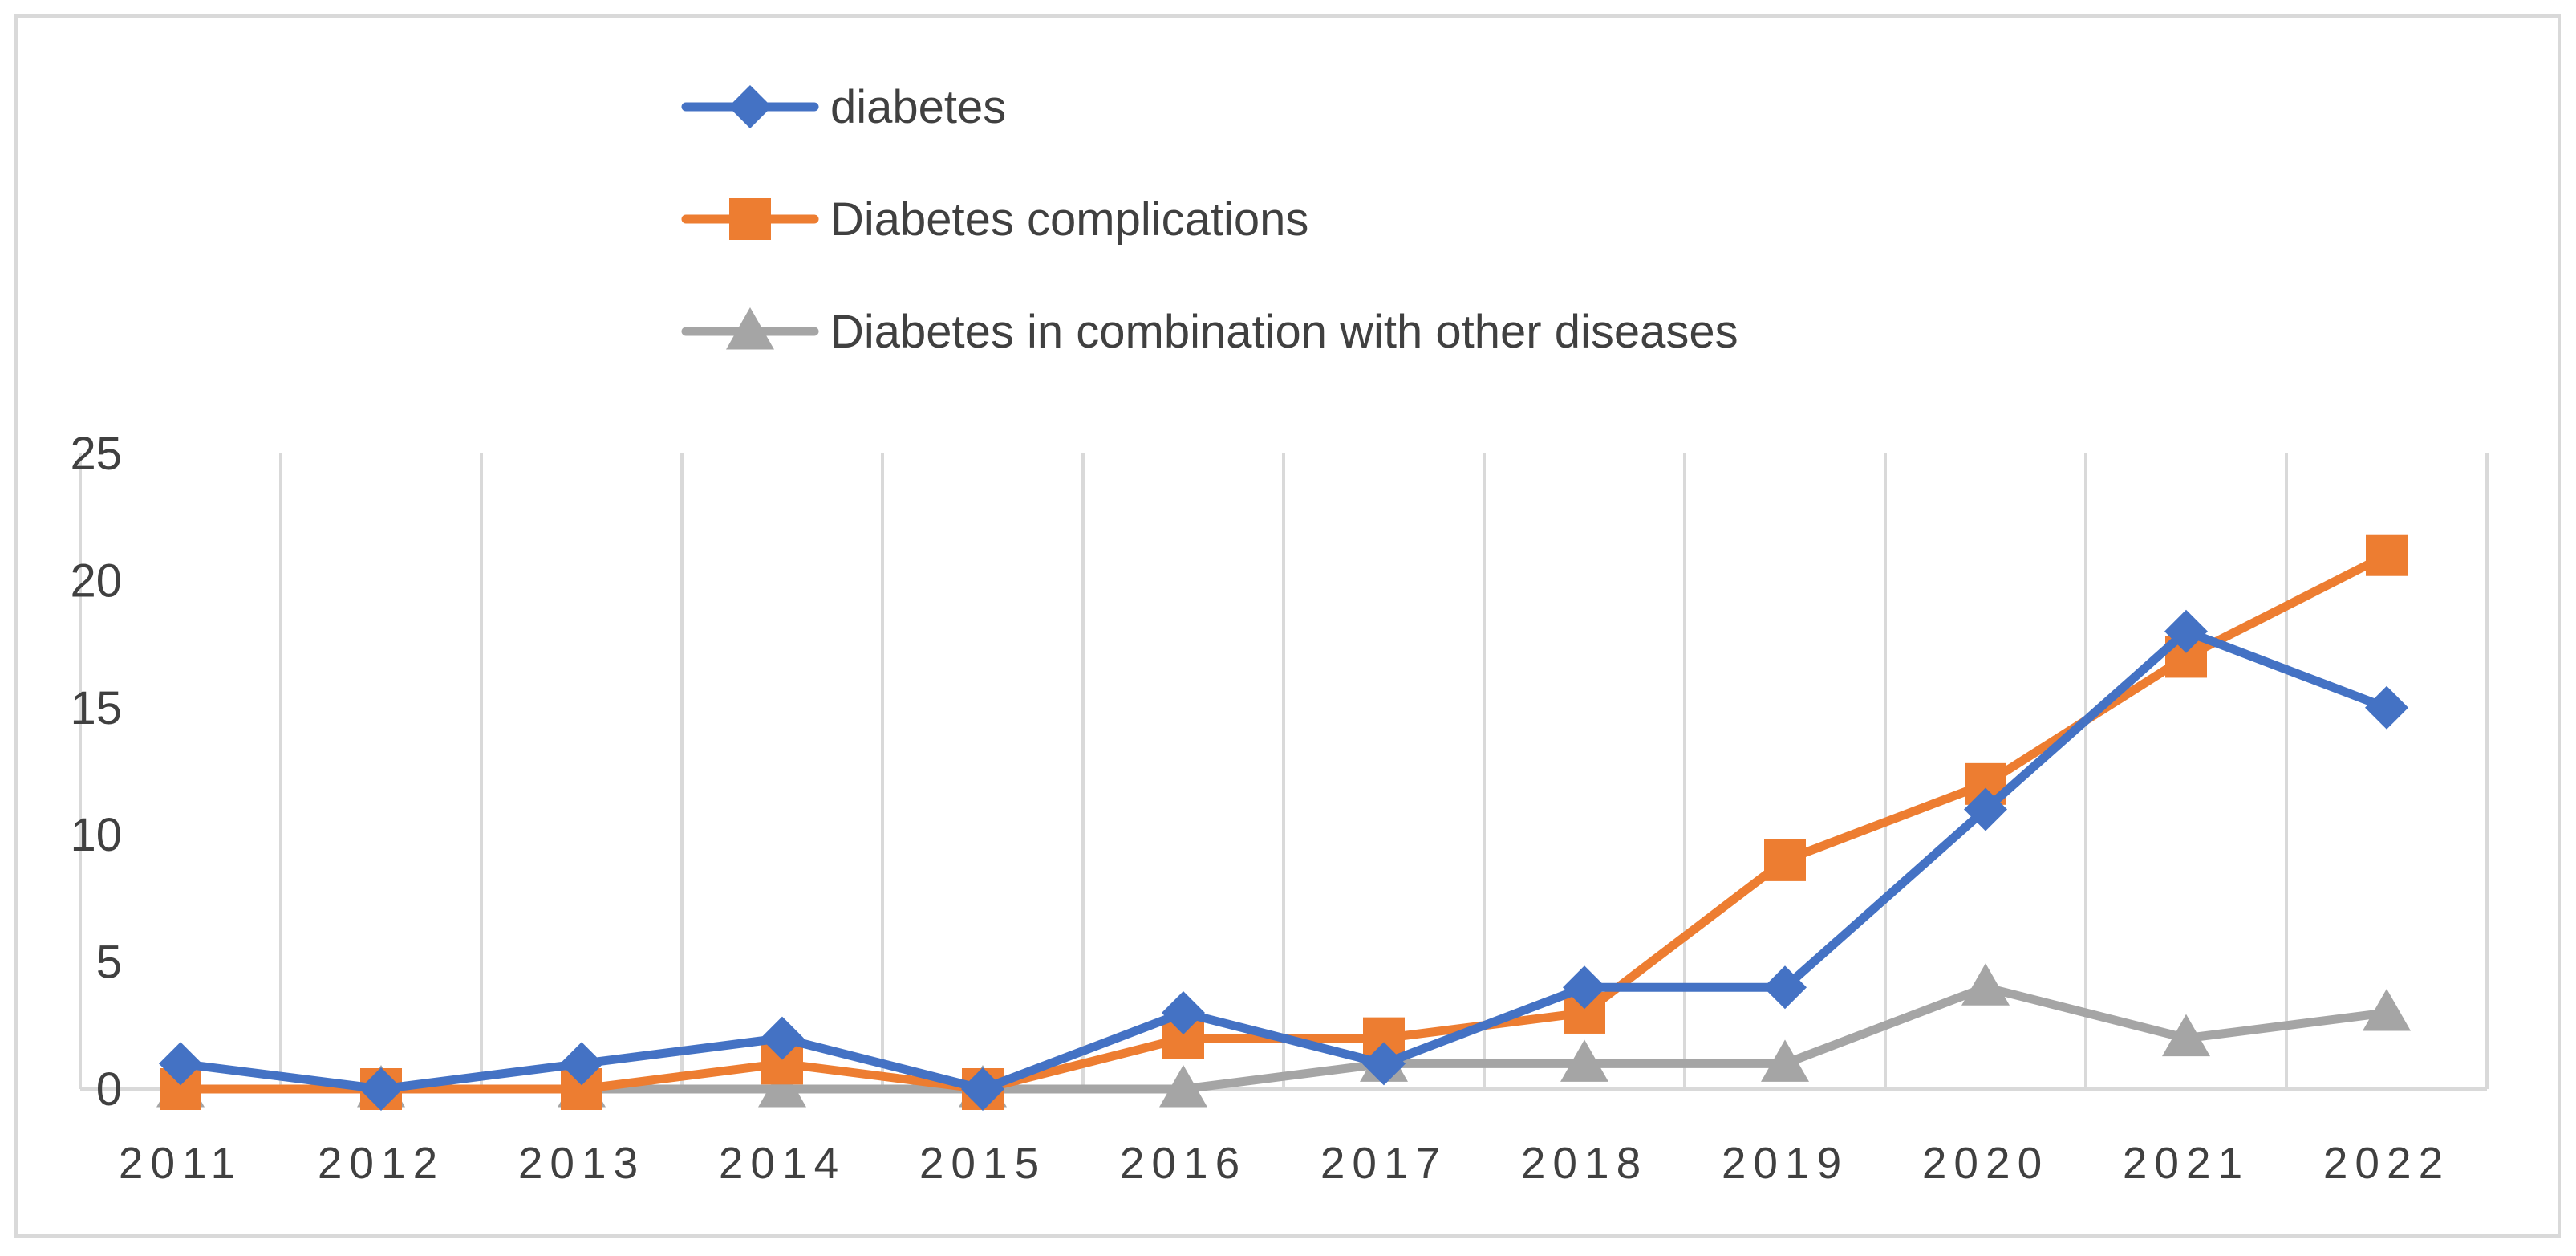  What do you see at coordinates (1985, 1163) in the screenshot?
I see `x-tick-label: 2020` at bounding box center [1985, 1163].